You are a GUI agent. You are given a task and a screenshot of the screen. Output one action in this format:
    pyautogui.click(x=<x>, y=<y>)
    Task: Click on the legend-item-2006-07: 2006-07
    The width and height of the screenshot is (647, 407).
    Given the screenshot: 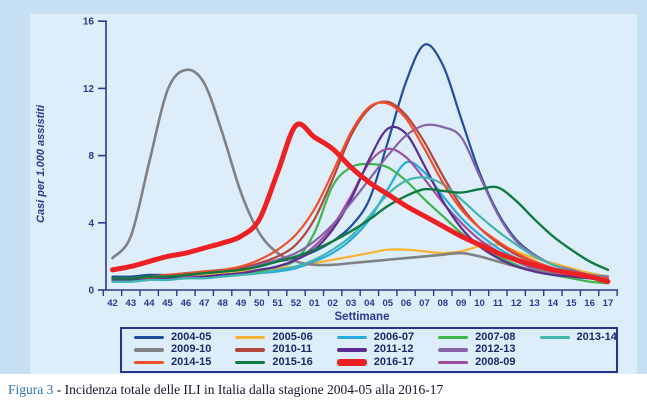 What is the action you would take?
    pyautogui.click(x=375, y=336)
    